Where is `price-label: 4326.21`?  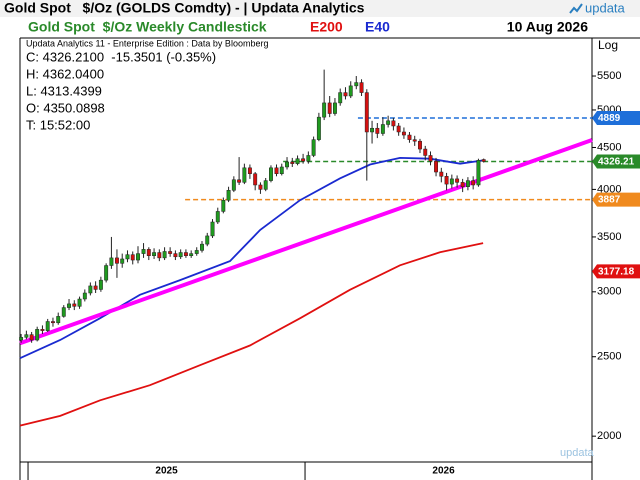
price-label: 4326.21 is located at coordinates (616, 162).